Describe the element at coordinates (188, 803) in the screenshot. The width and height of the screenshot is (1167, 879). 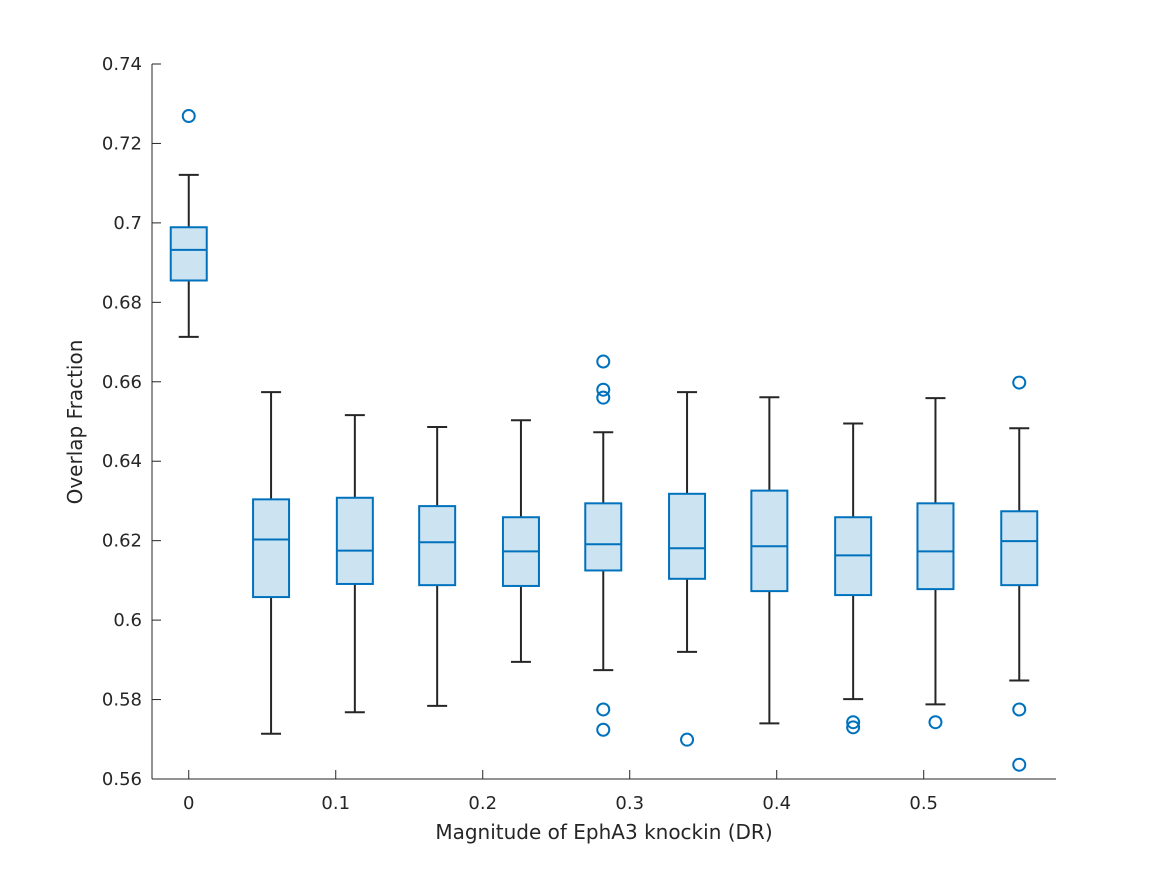
I see `x-tick-label: 0` at that location.